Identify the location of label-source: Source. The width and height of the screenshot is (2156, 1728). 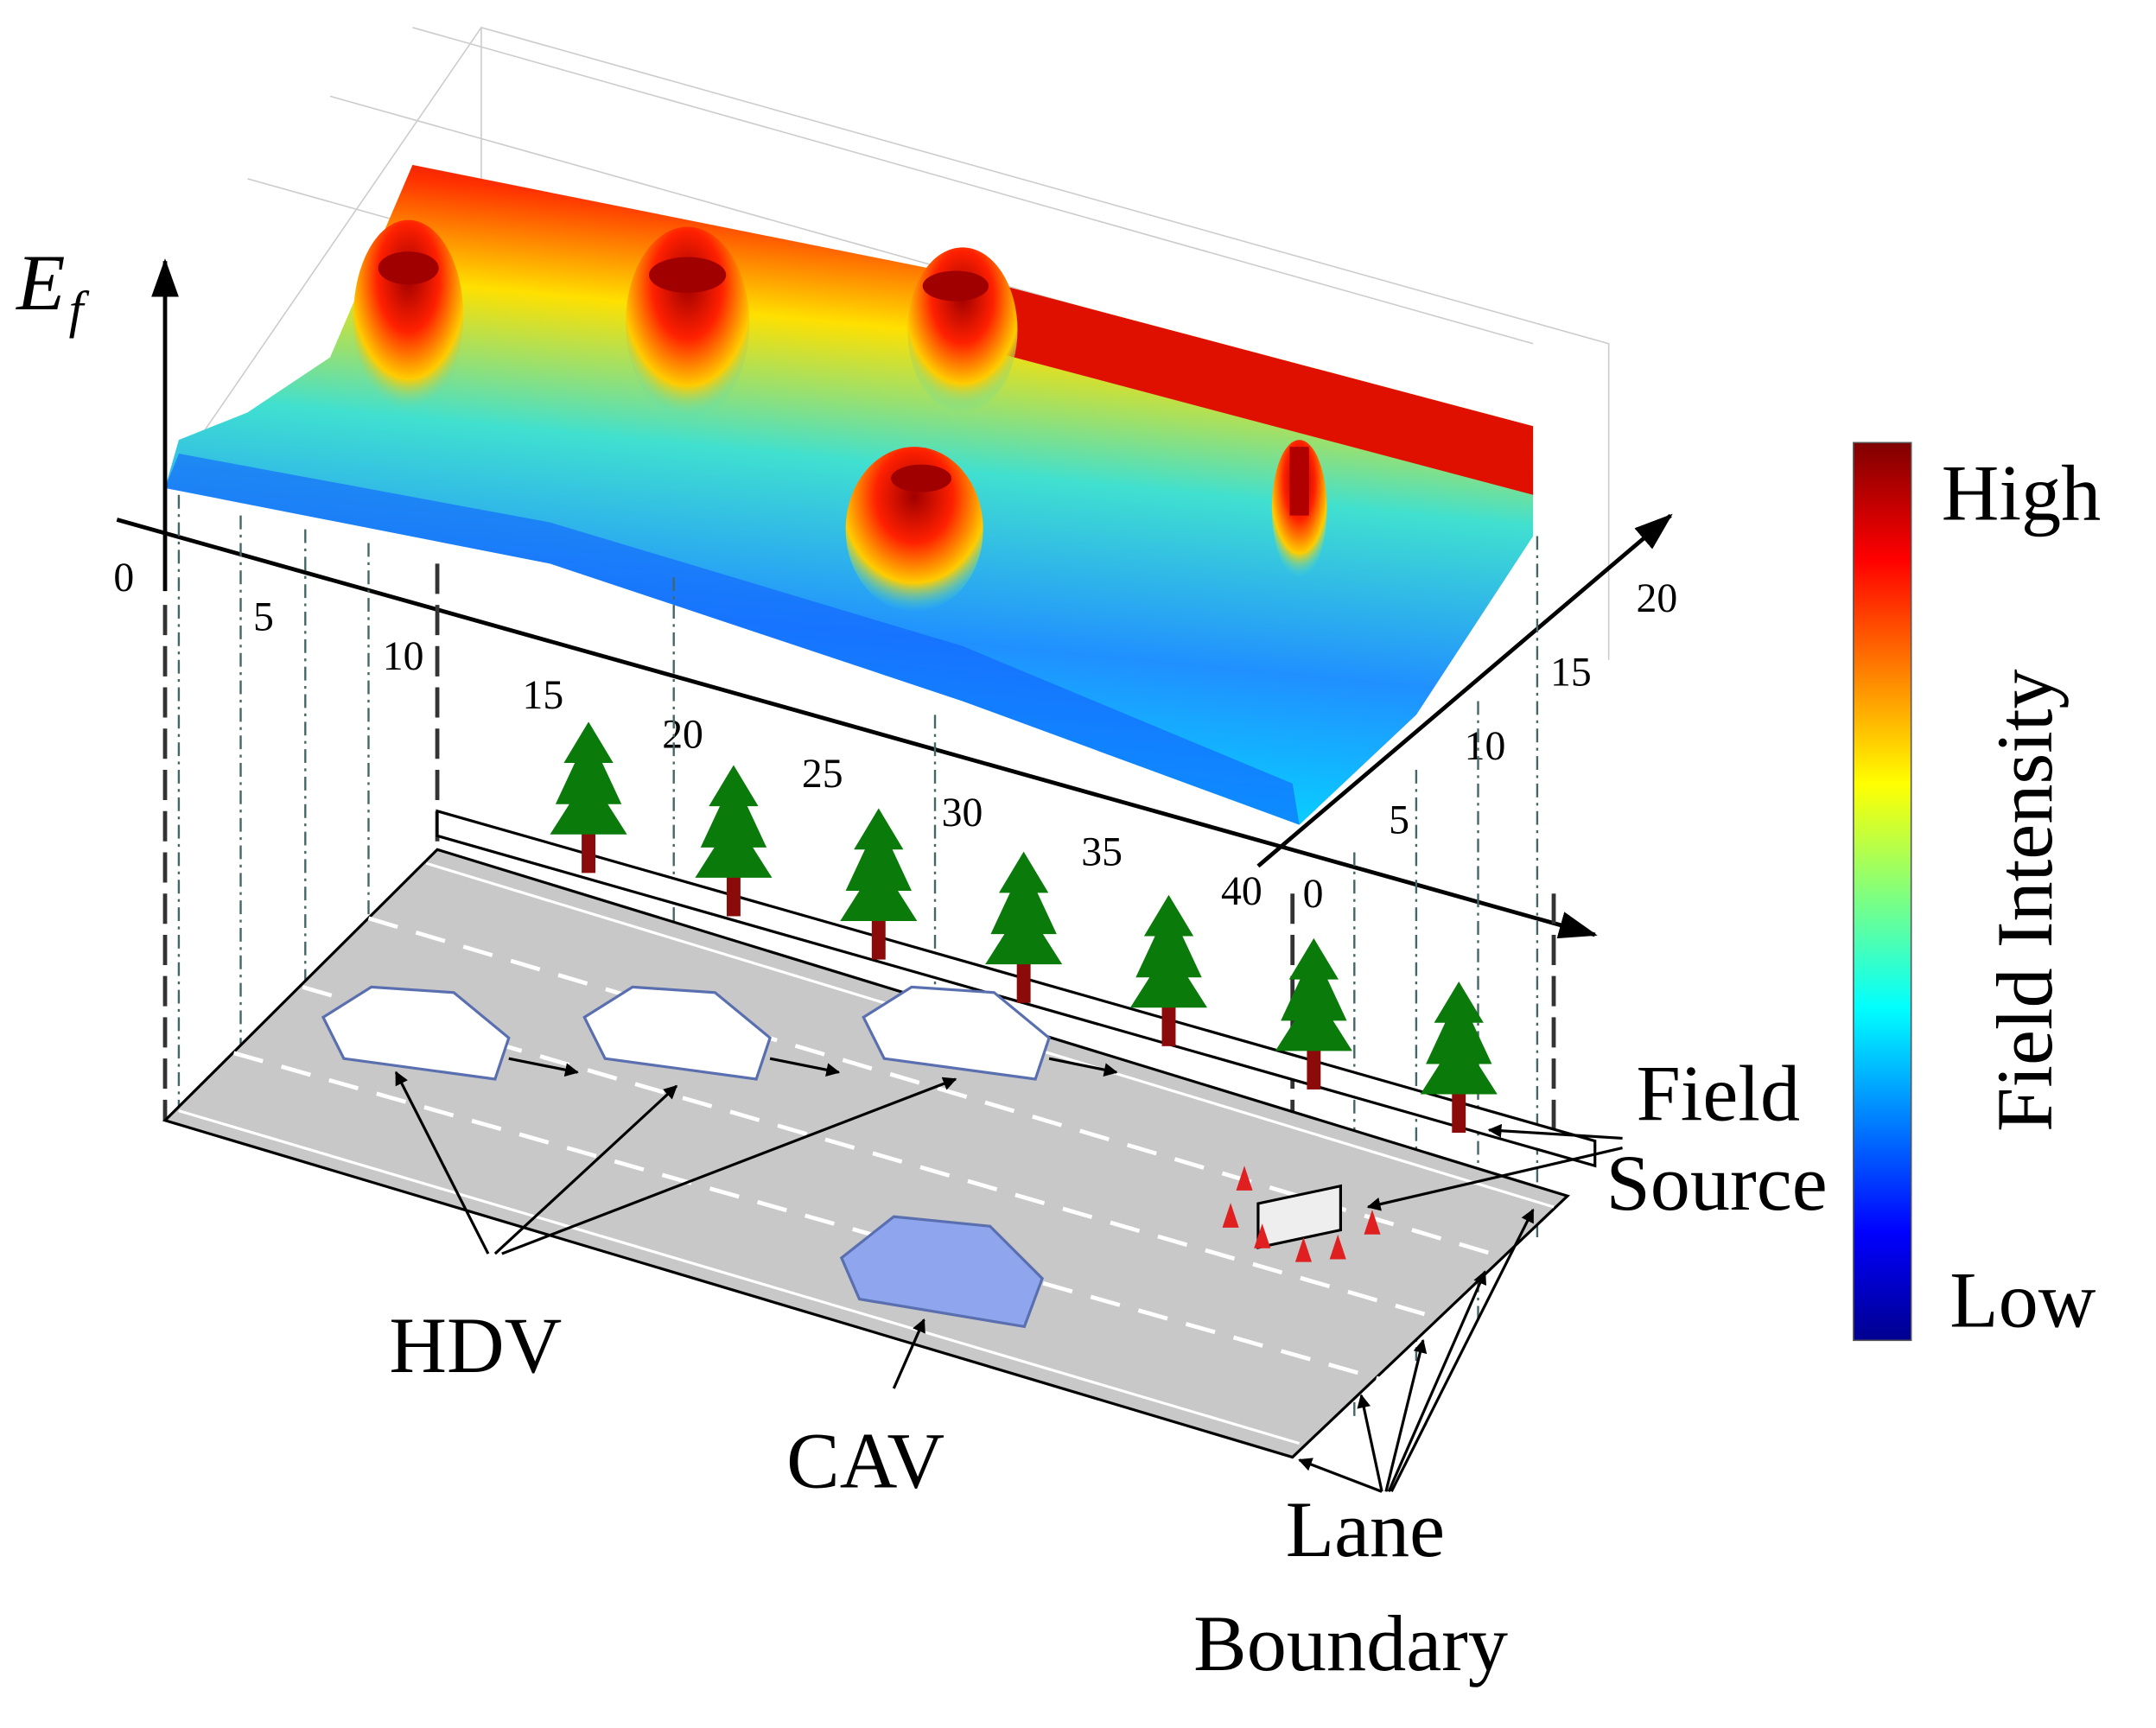
(1716, 1183).